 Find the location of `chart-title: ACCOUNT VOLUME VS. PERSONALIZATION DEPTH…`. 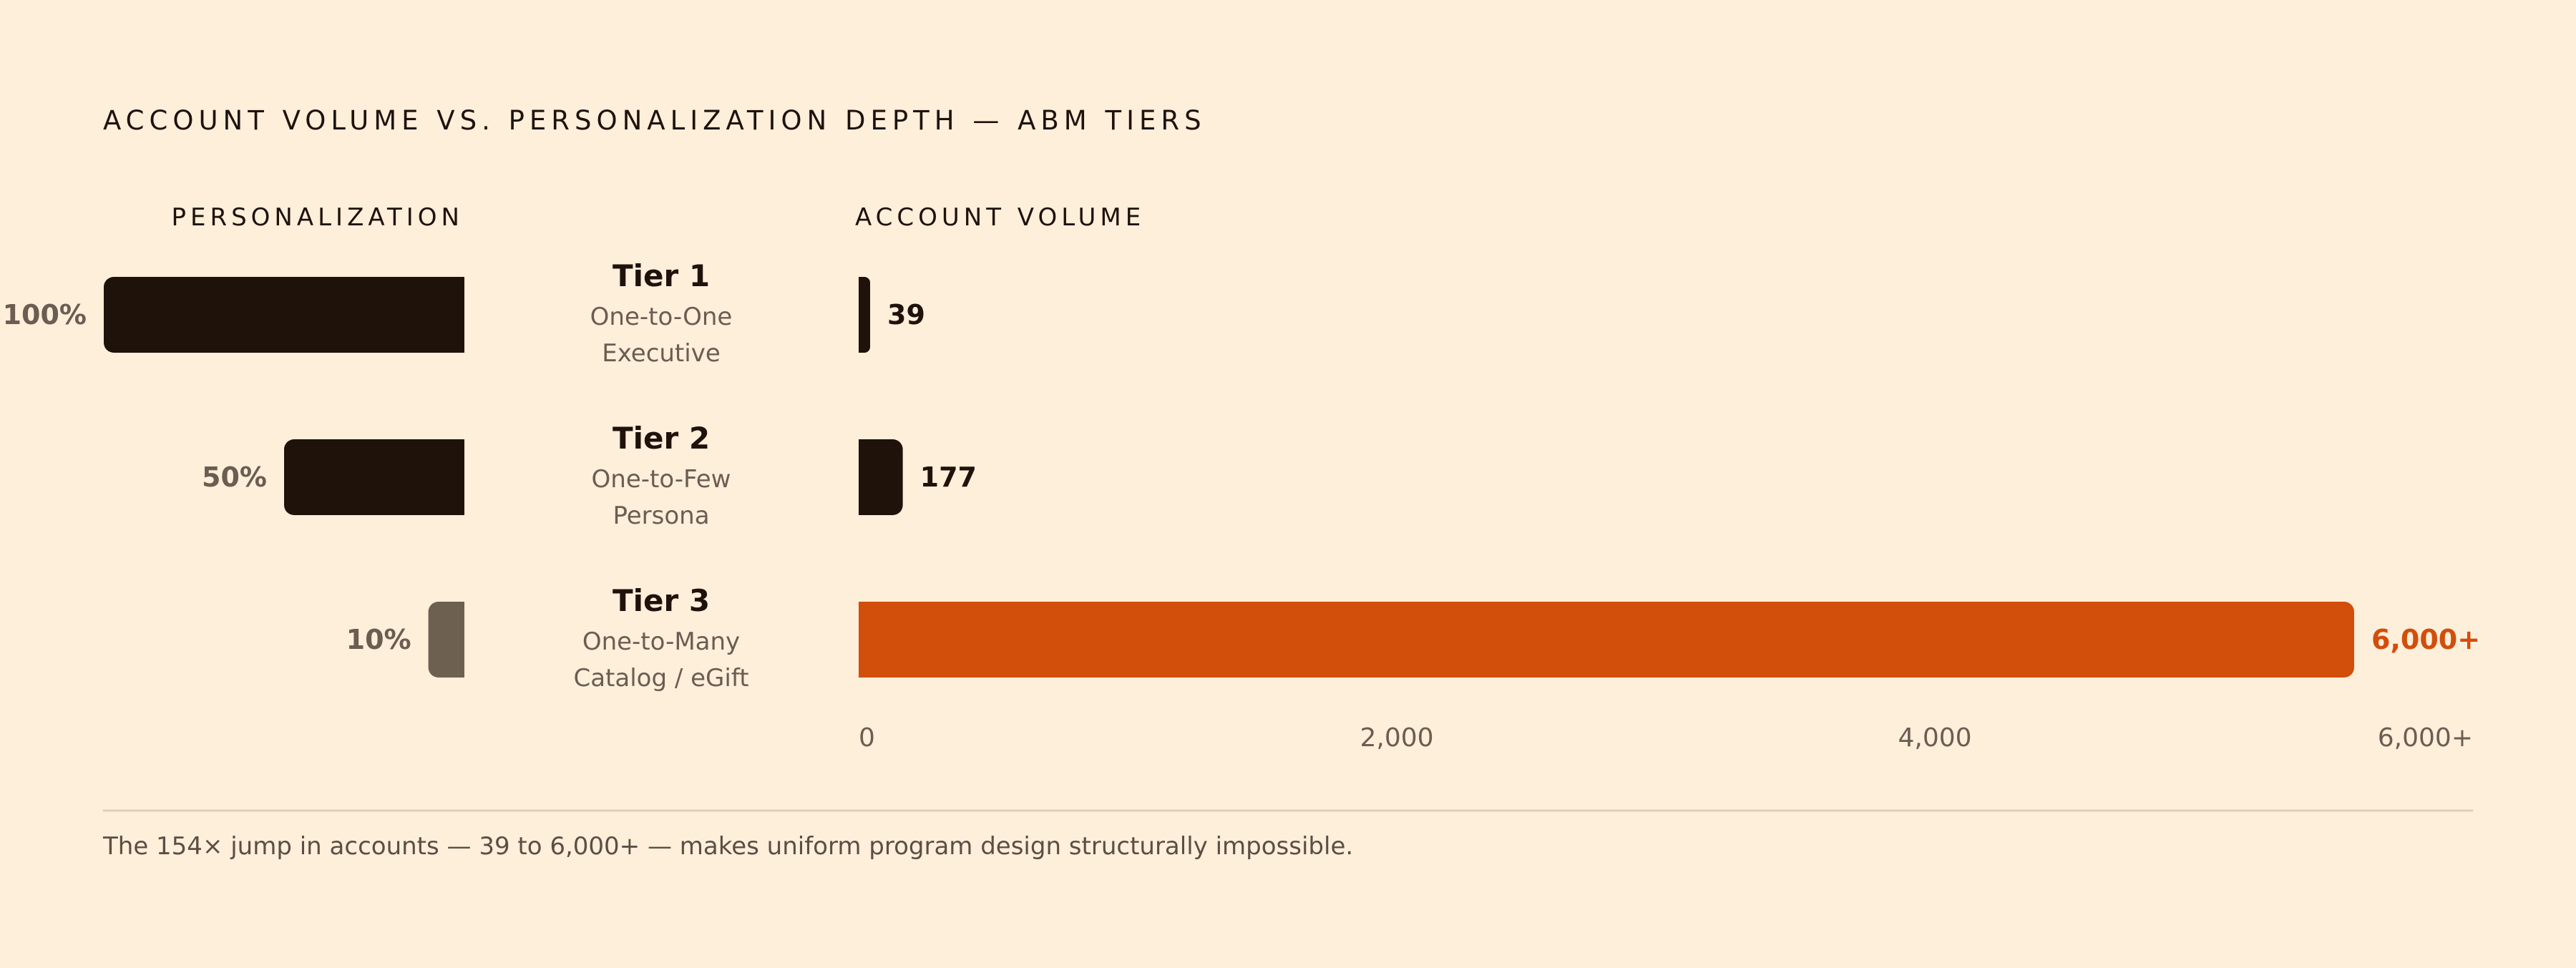

chart-title: ACCOUNT VOLUME VS. PERSONALIZATION DEPTH… is located at coordinates (654, 121).